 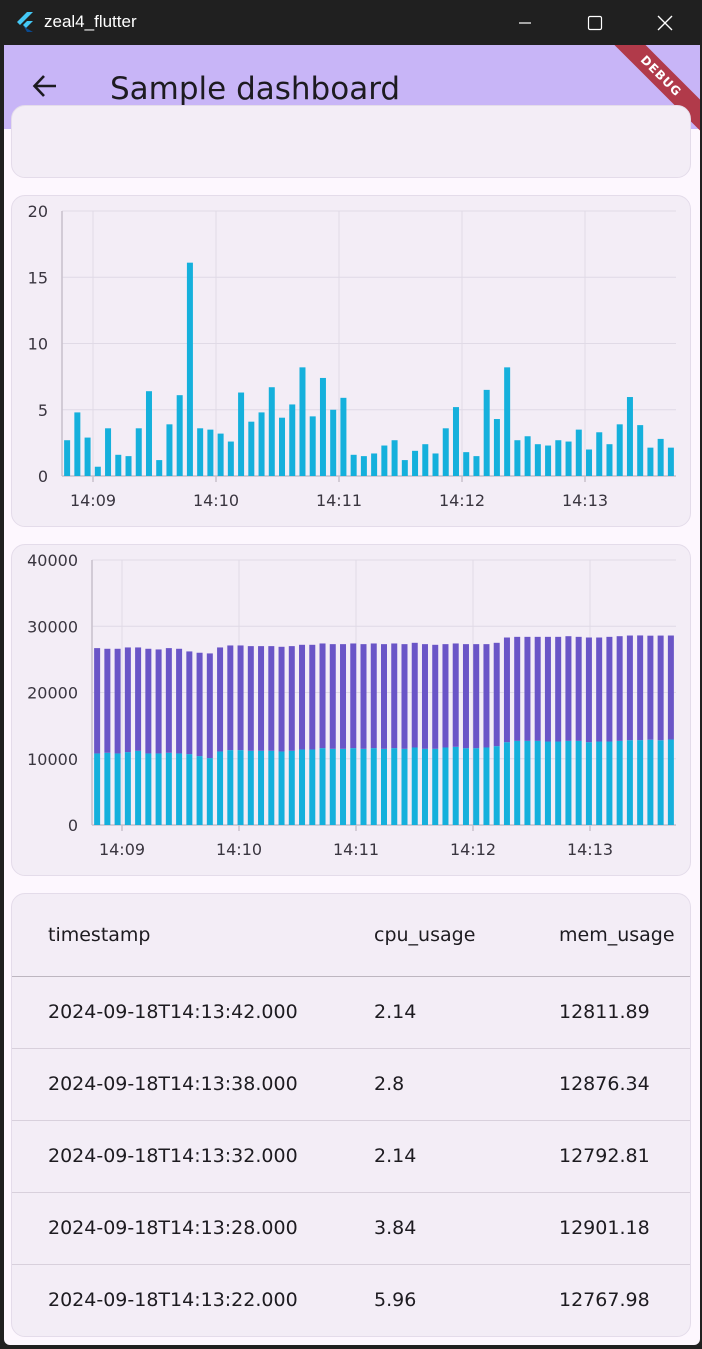 I want to click on table-row: 2024-09-18T14:13:22.000 5.96 12767.98, so click(x=351, y=1300).